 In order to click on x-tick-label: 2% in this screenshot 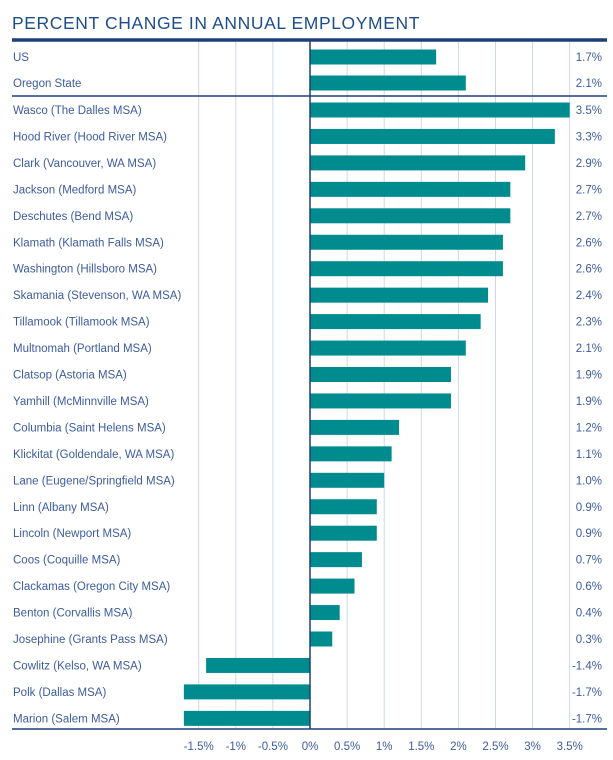, I will do `click(458, 747)`.